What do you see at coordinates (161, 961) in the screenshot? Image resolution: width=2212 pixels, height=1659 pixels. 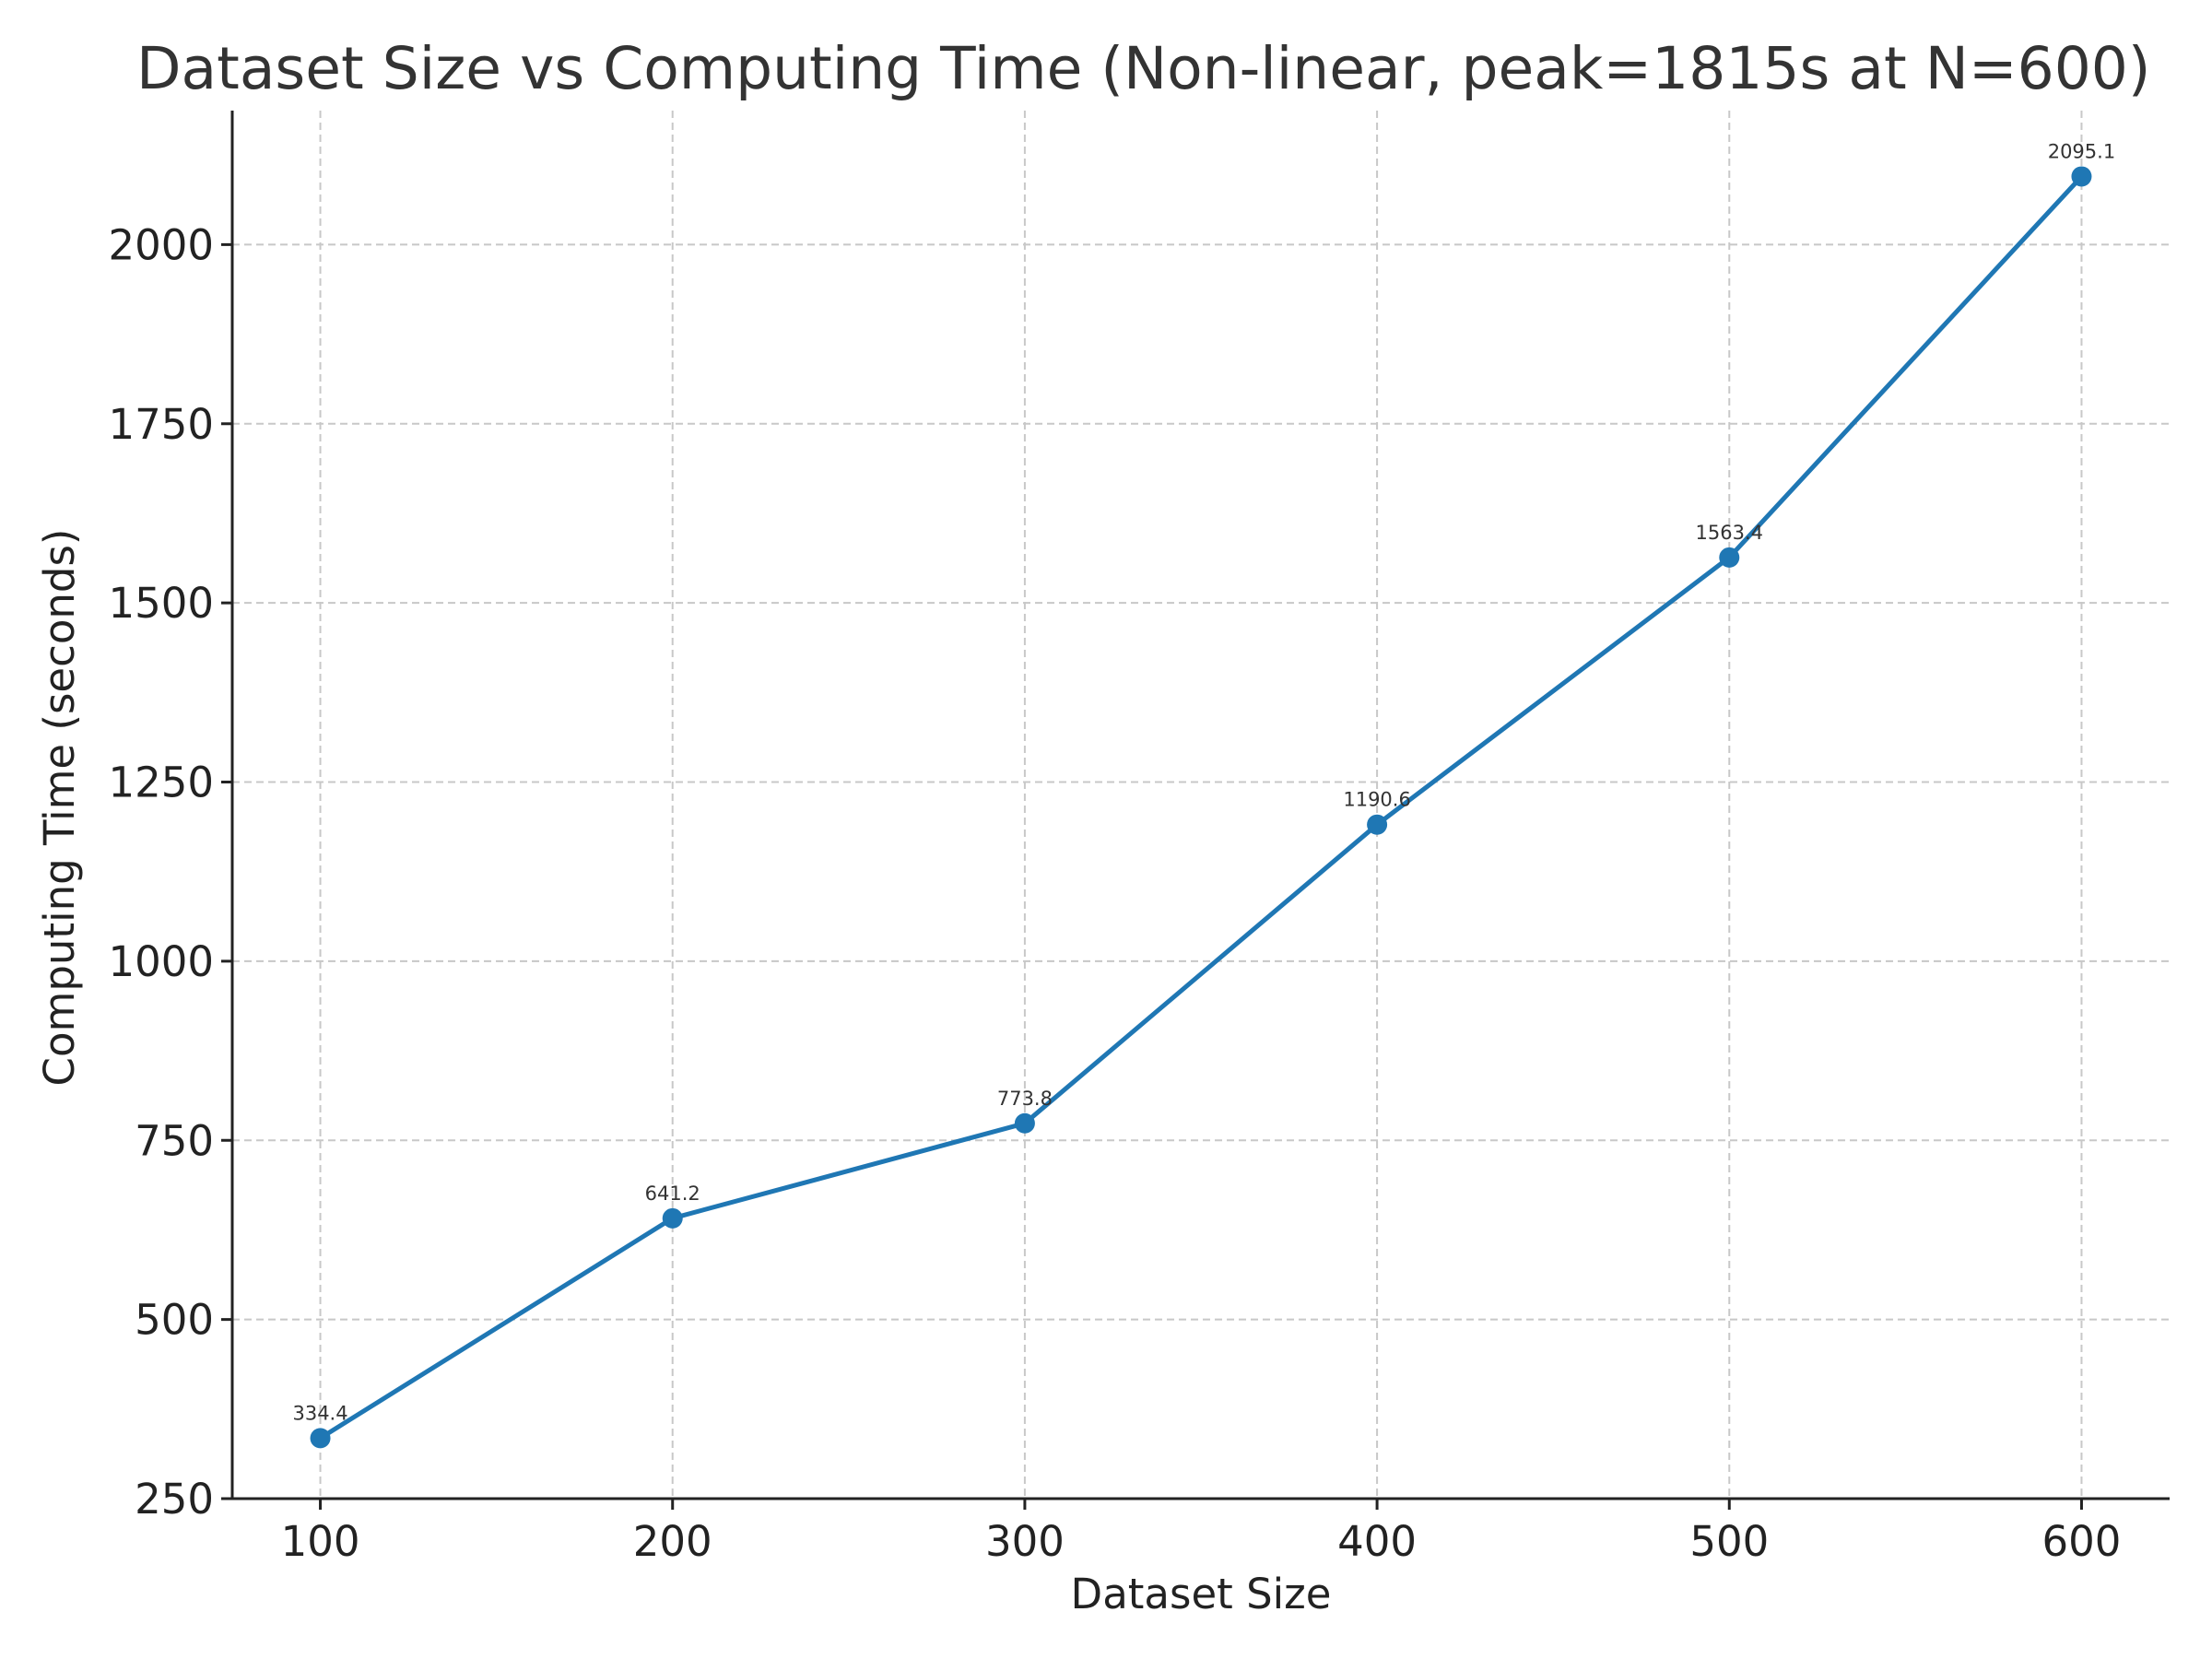 I see `y-tick-label-3: 1000` at bounding box center [161, 961].